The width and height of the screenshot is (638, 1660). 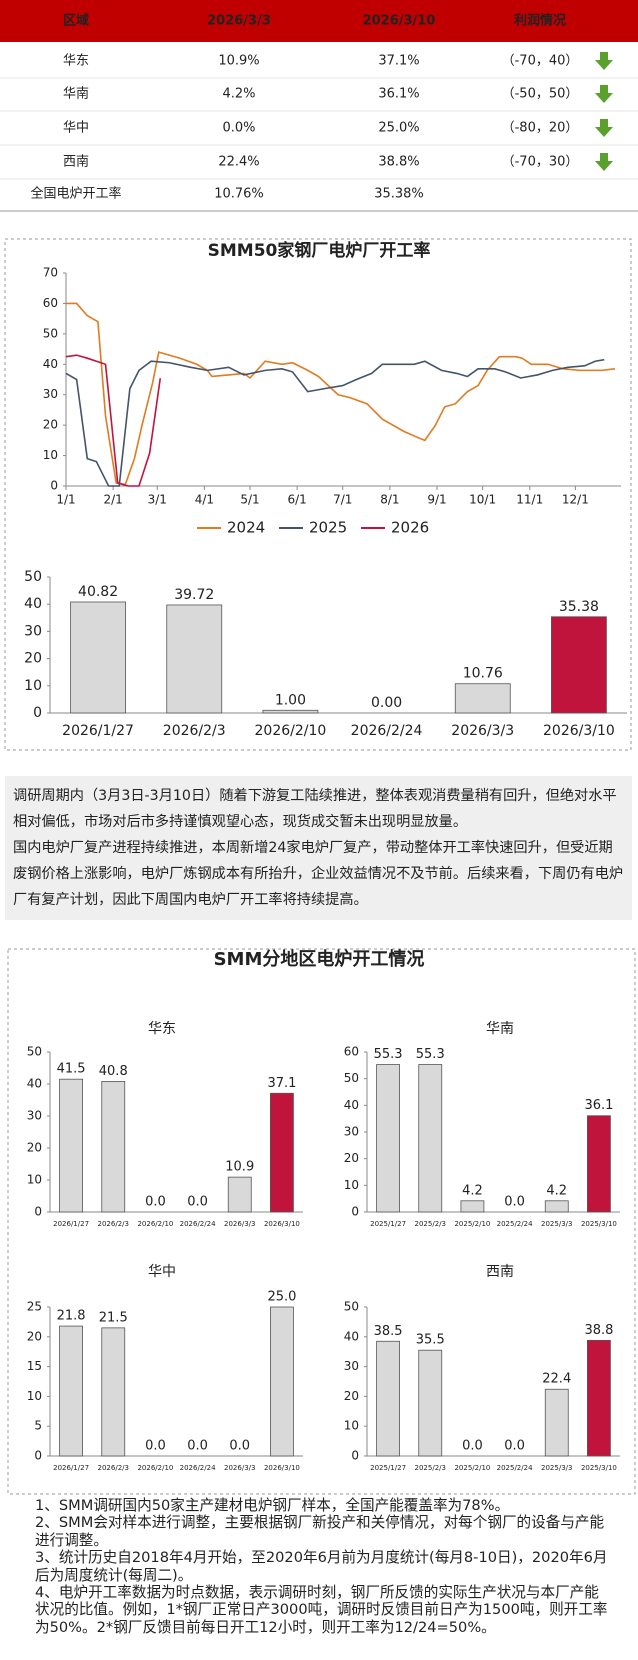 I want to click on value-label: 41.5, so click(x=71, y=1069).